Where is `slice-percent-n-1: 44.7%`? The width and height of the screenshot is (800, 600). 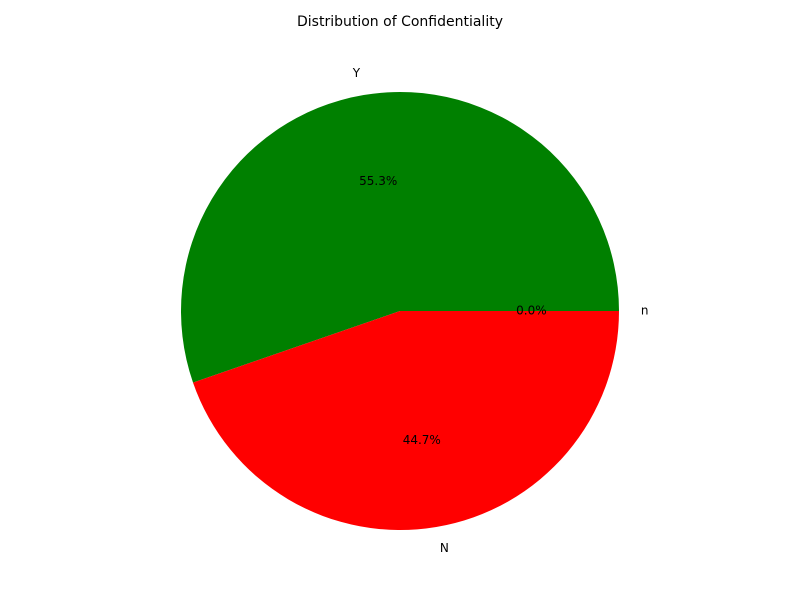
slice-percent-n-1: 44.7% is located at coordinates (422, 440).